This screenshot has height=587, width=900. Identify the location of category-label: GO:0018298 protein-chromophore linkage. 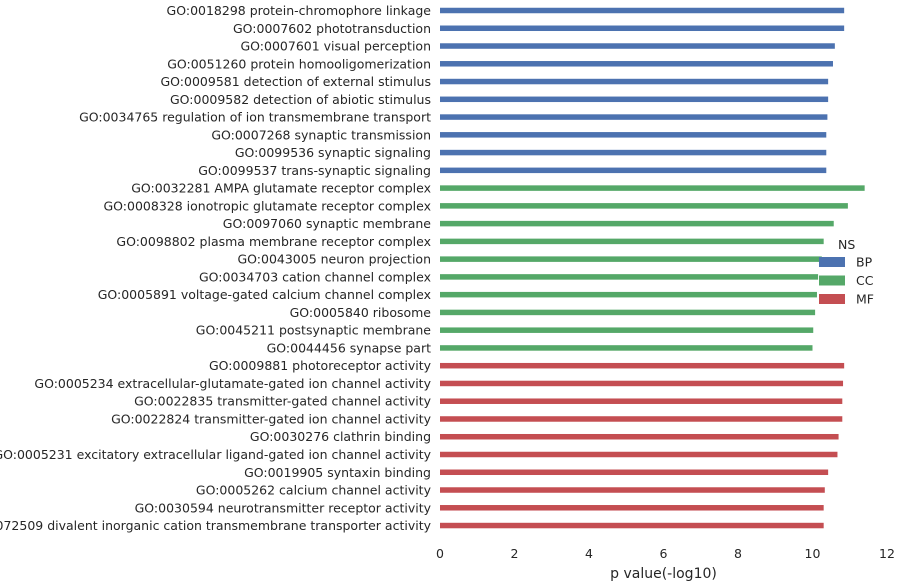
(299, 10).